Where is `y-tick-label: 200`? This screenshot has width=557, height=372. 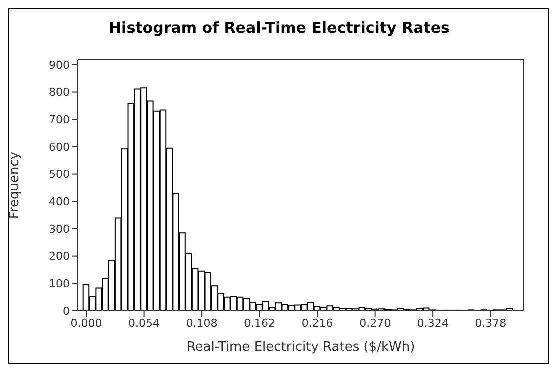
y-tick-label: 200 is located at coordinates (59, 257).